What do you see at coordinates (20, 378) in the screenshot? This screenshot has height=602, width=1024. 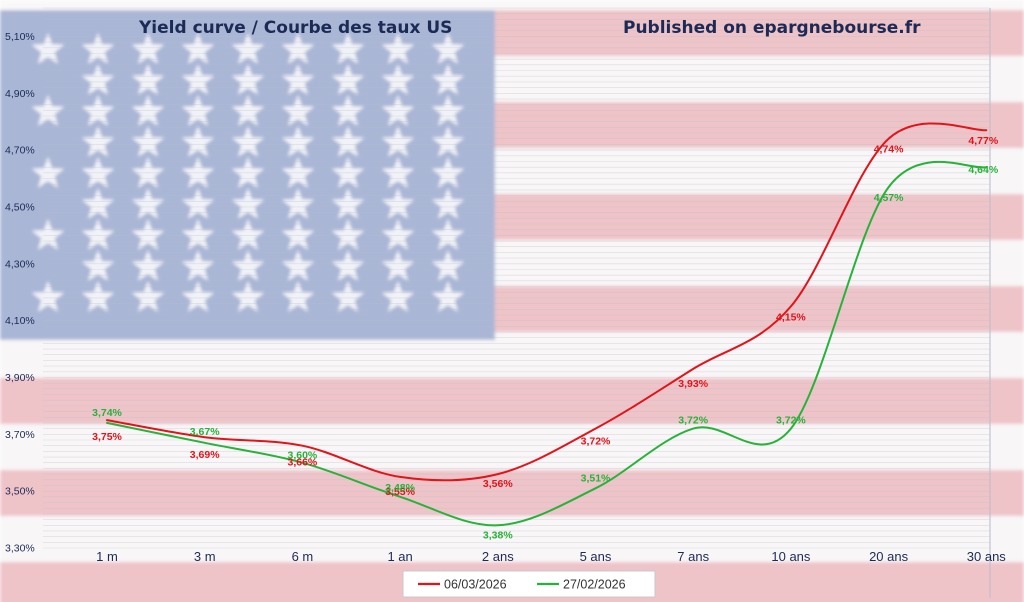 I see `y-tick-label: 3,90%` at bounding box center [20, 378].